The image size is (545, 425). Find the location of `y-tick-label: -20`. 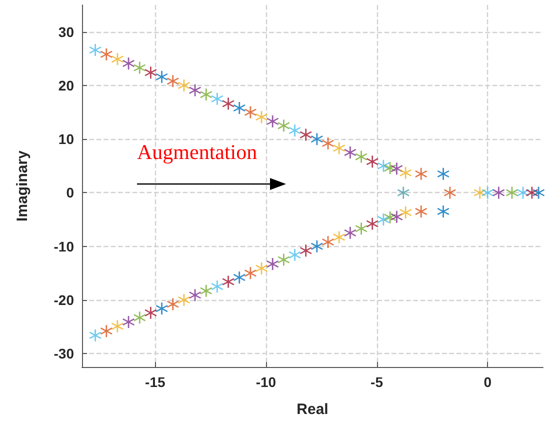

y-tick-label: -20 is located at coordinates (64, 300).